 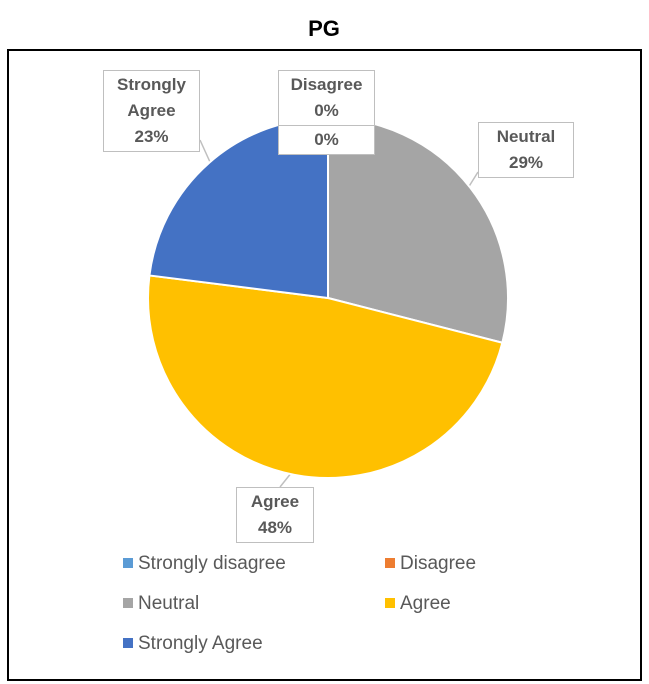 I want to click on data-label-value: 29%, so click(x=526, y=162).